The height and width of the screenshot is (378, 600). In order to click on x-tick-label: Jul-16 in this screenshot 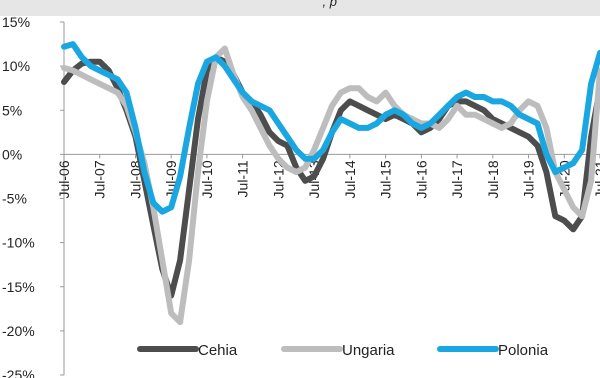, I will do `click(421, 179)`.